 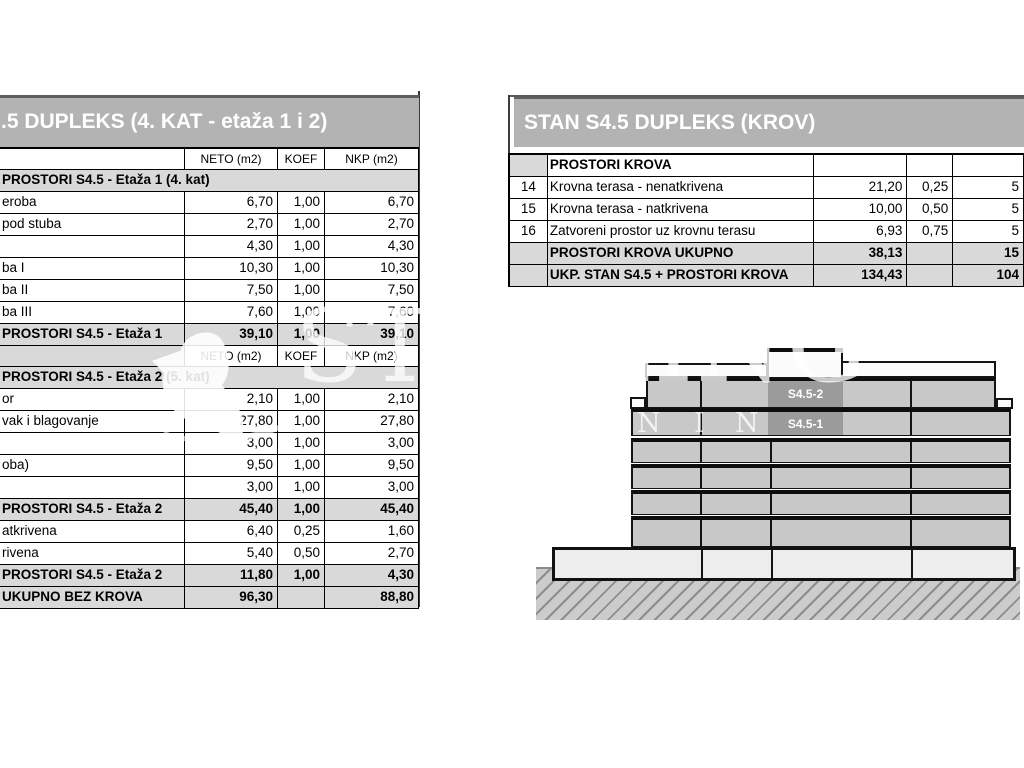 What do you see at coordinates (784, 564) in the screenshot?
I see `ground-floor-slab` at bounding box center [784, 564].